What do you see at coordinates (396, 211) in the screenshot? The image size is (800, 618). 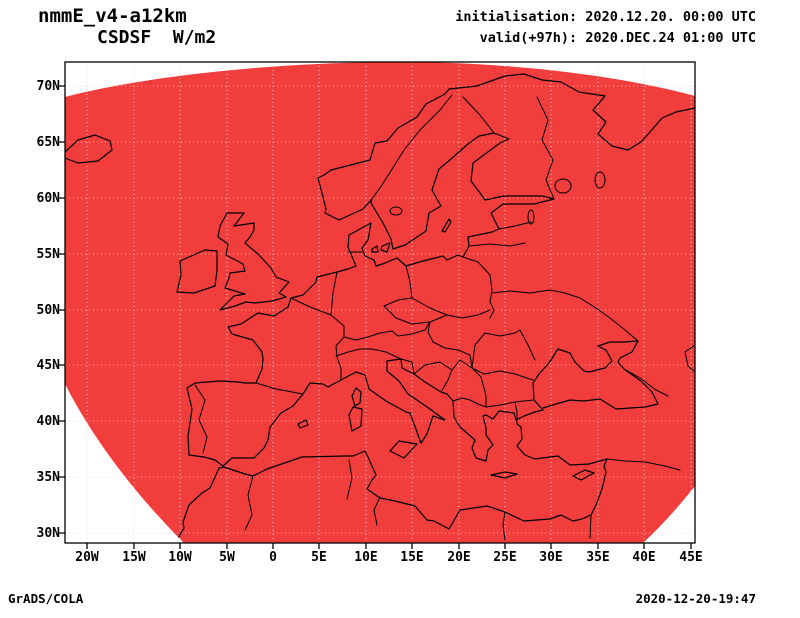 I see `lake-vanern` at bounding box center [396, 211].